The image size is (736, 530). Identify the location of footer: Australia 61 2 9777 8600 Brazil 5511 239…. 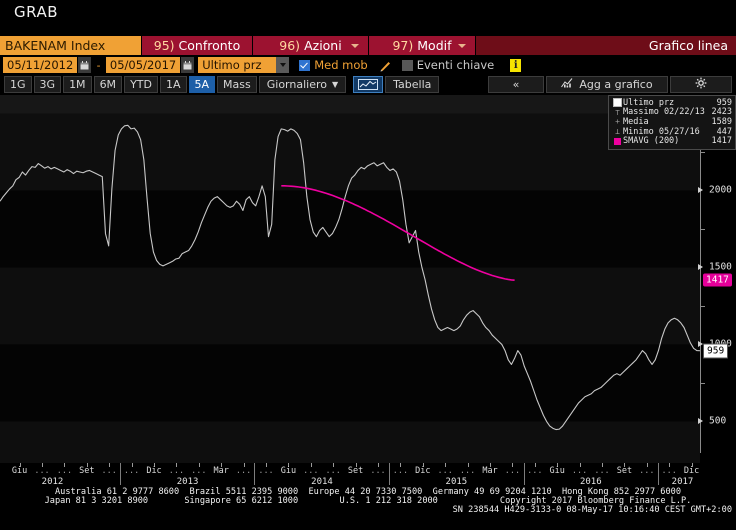
(368, 502).